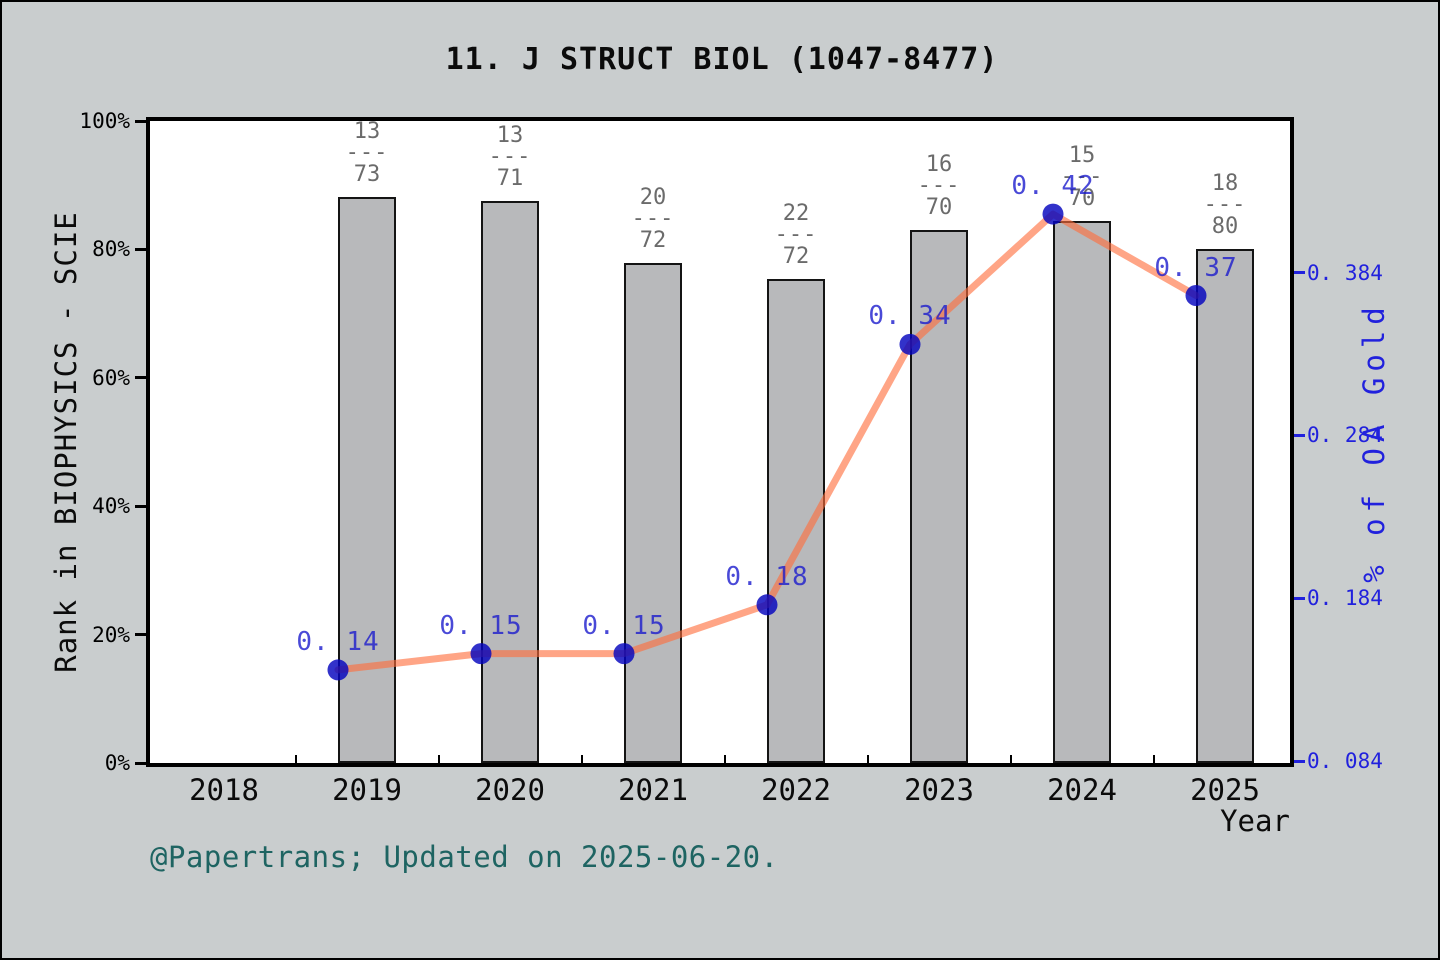 Image resolution: width=1440 pixels, height=960 pixels. I want to click on data-point-2022, so click(767, 605).